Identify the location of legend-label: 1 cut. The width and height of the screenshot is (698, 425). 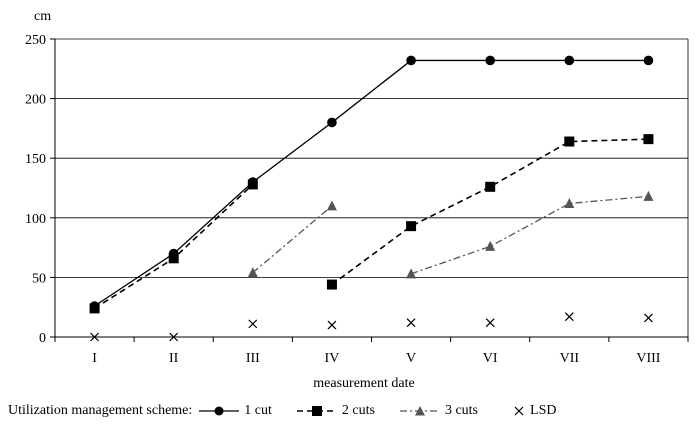
(258, 410).